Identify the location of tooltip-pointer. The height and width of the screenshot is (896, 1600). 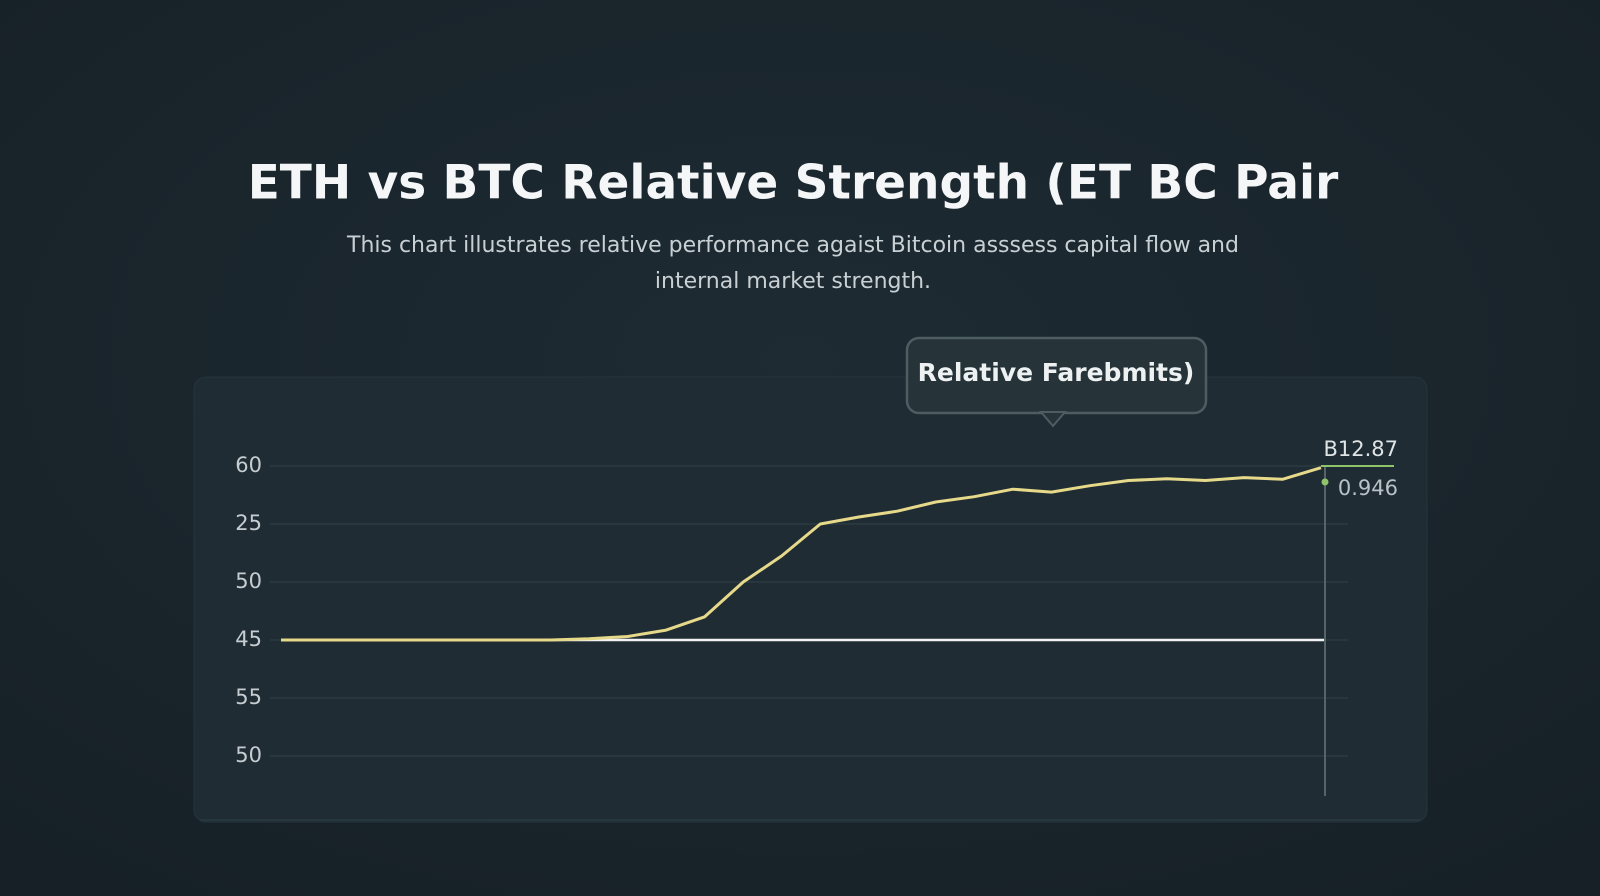
(1053, 419).